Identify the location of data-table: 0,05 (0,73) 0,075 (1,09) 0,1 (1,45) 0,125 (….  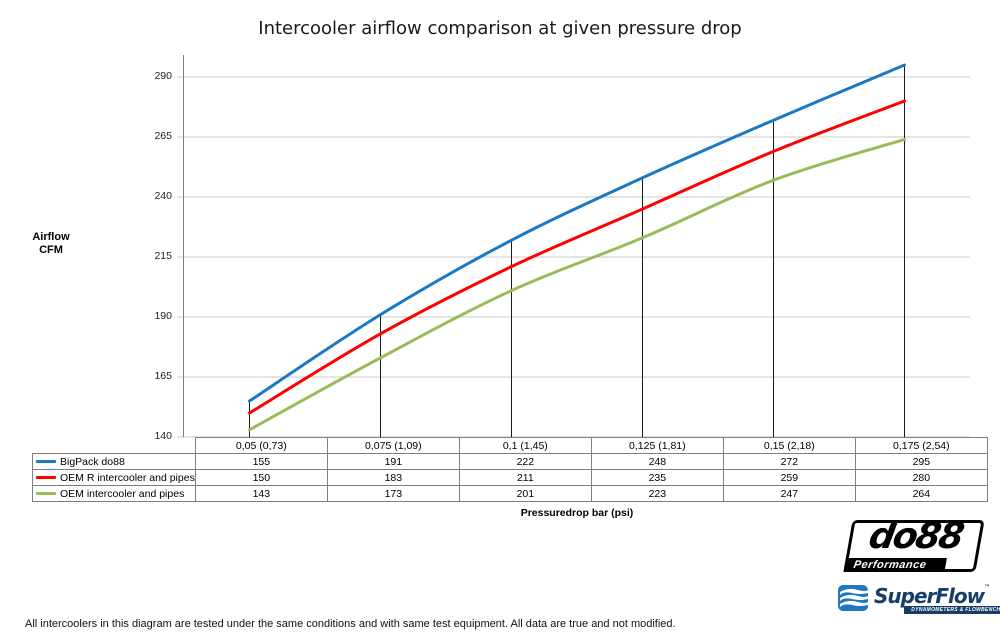
(510, 469).